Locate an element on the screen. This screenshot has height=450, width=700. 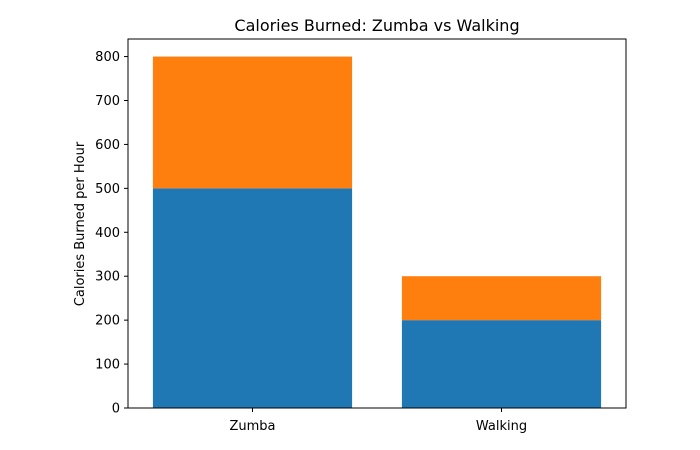
y-tick-label: 700 is located at coordinates (107, 101).